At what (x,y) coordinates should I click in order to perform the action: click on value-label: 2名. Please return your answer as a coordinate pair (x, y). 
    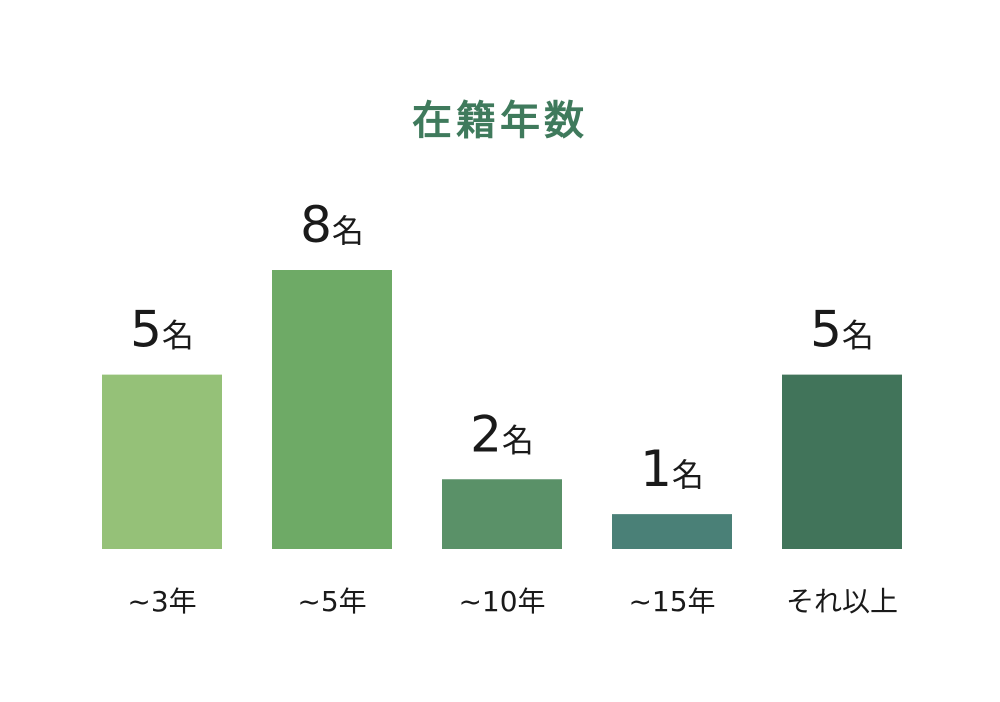
    Looking at the image, I should click on (502, 434).